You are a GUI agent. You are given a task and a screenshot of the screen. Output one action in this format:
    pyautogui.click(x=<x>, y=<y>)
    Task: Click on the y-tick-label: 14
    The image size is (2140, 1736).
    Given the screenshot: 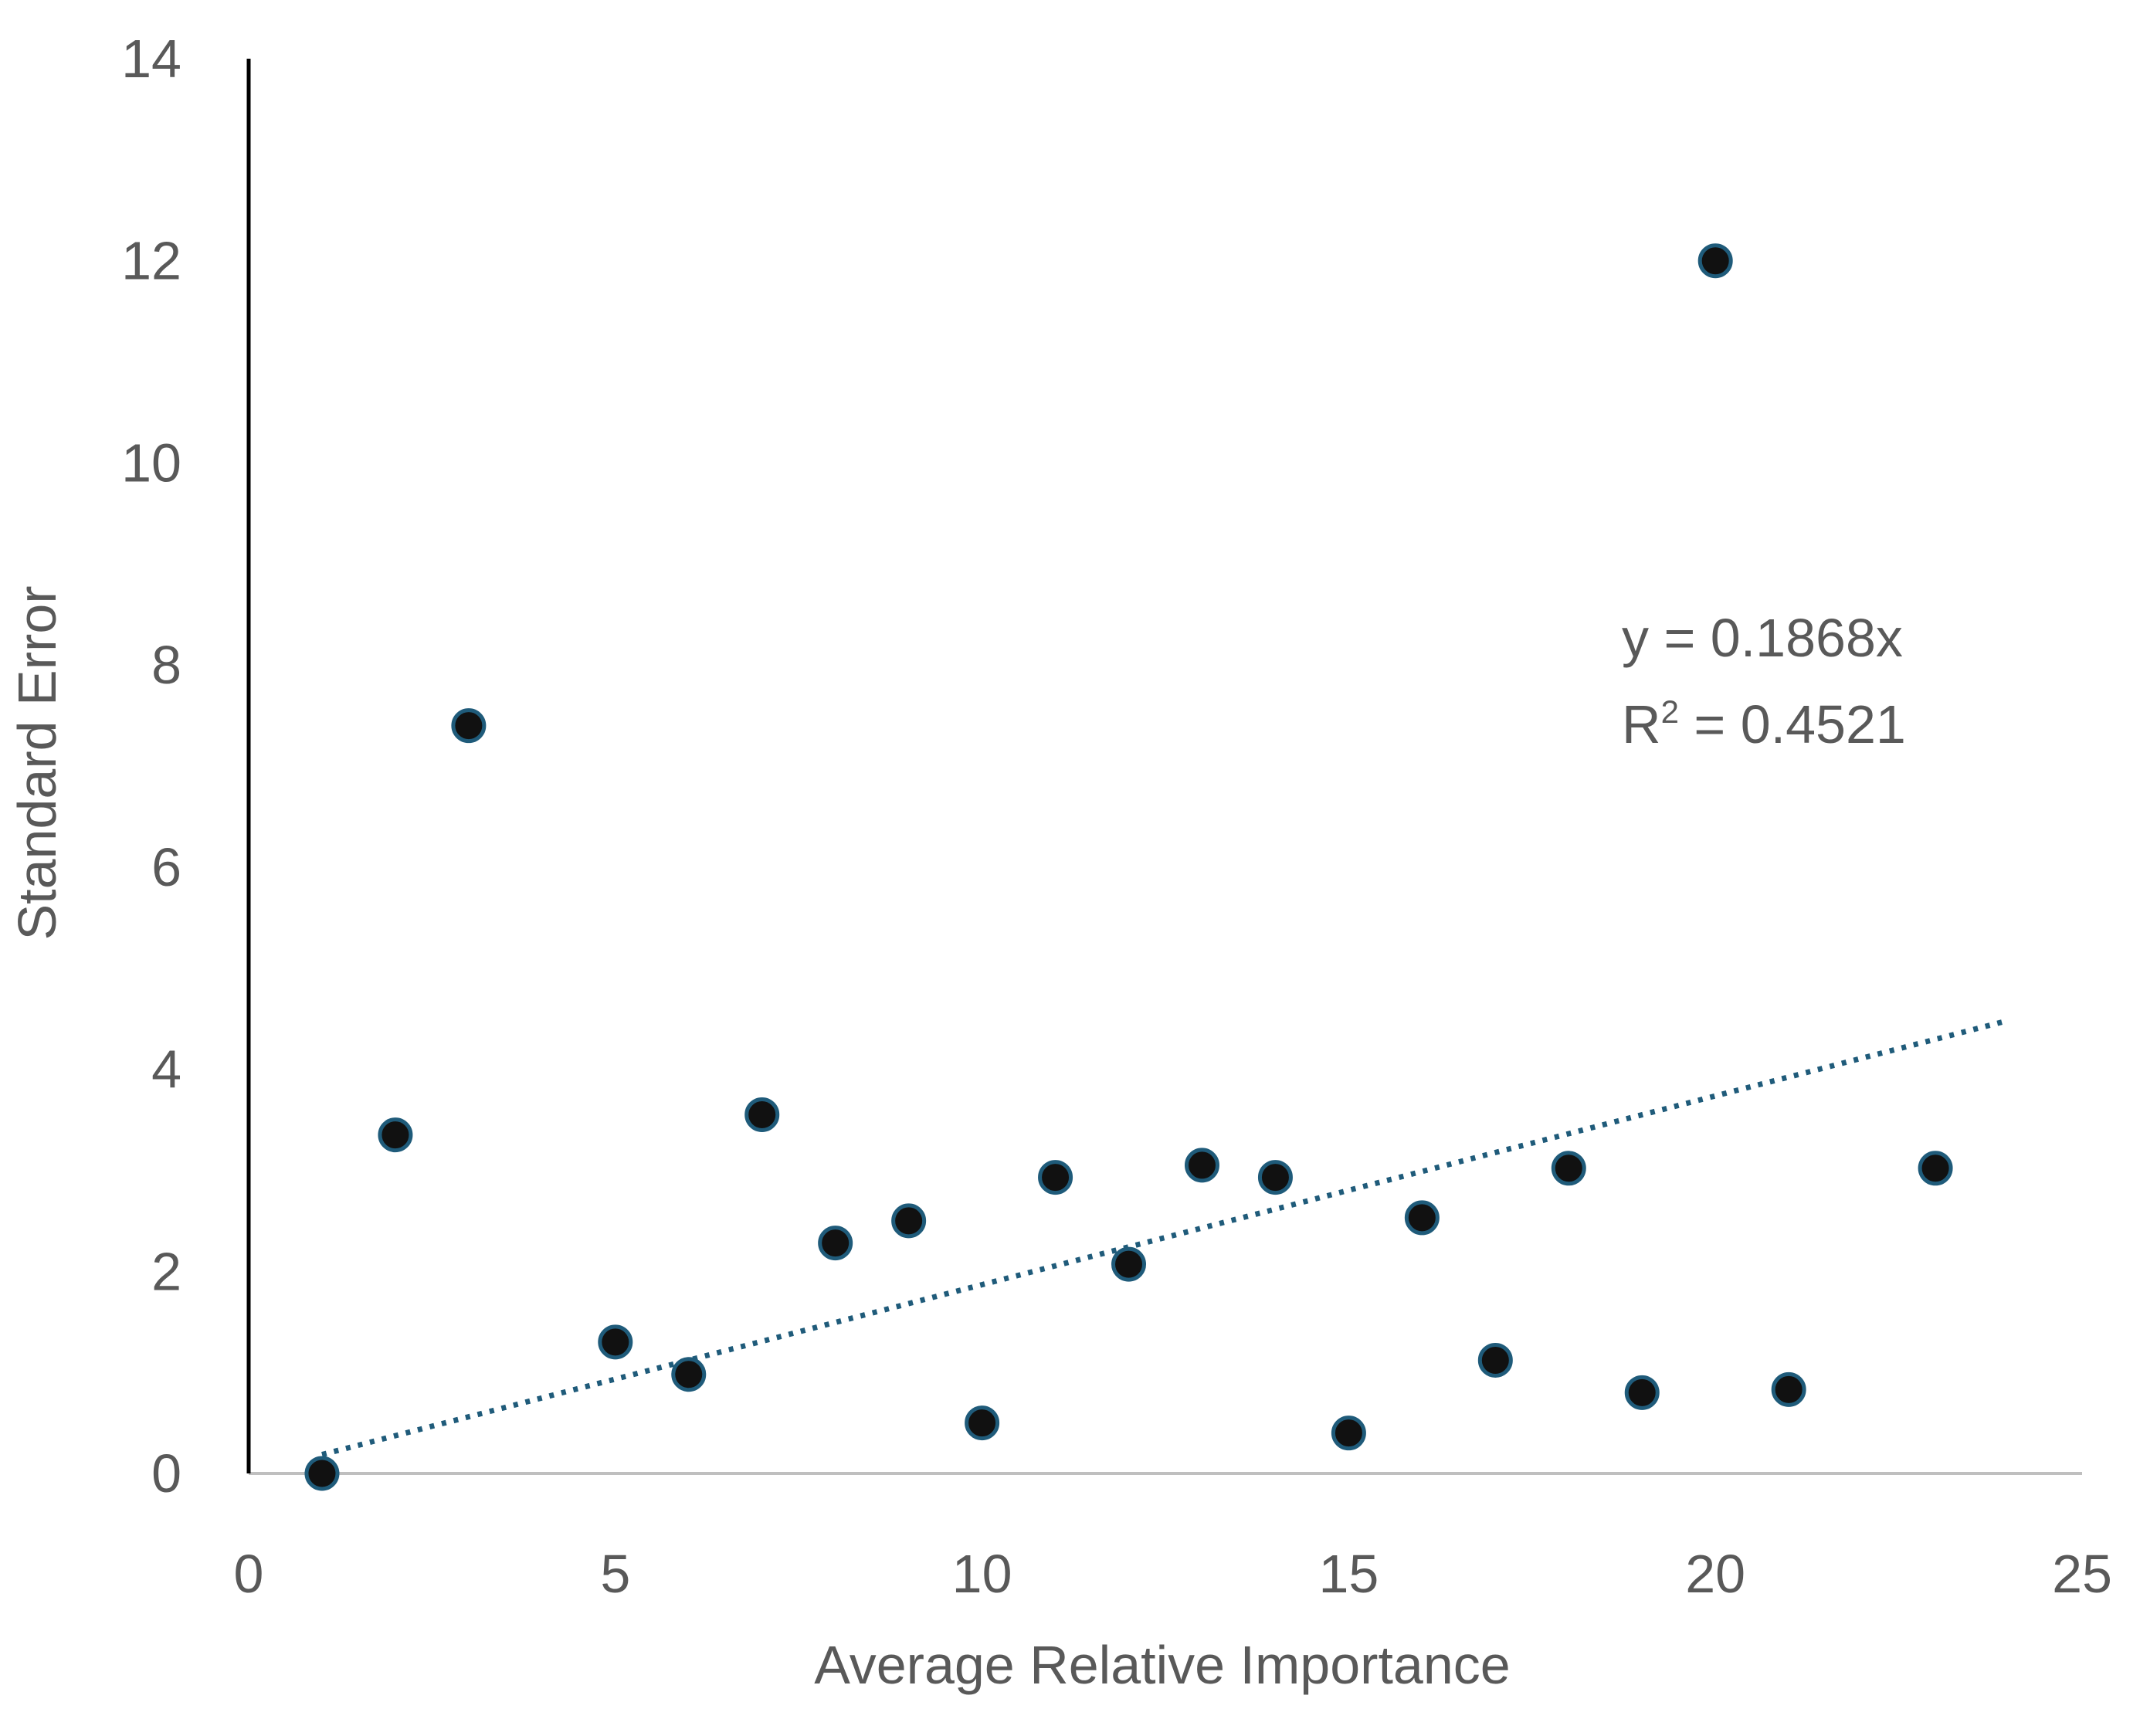 What is the action you would take?
    pyautogui.click(x=151, y=59)
    